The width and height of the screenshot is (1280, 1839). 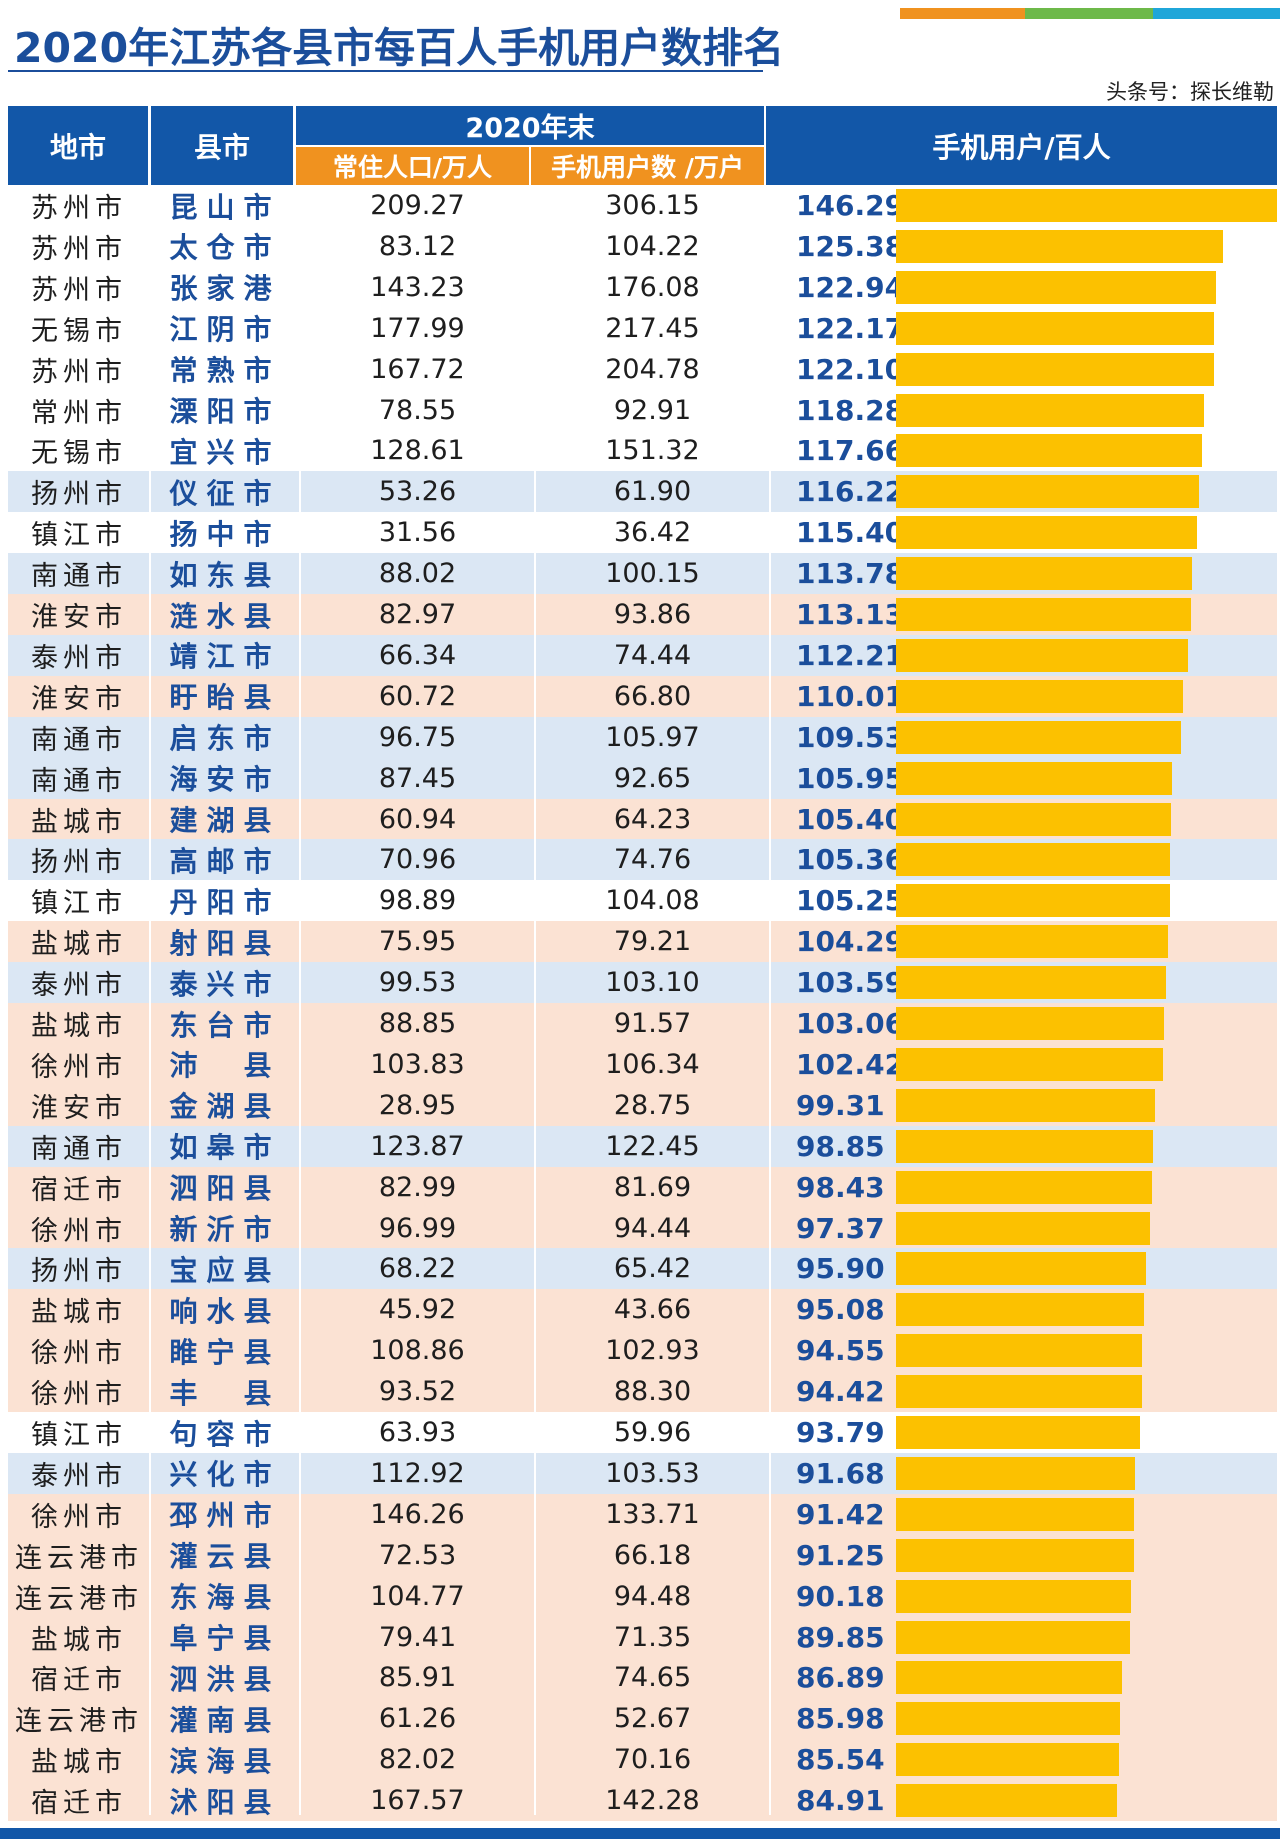 I want to click on county-cell: 丰 县, so click(x=225, y=1393).